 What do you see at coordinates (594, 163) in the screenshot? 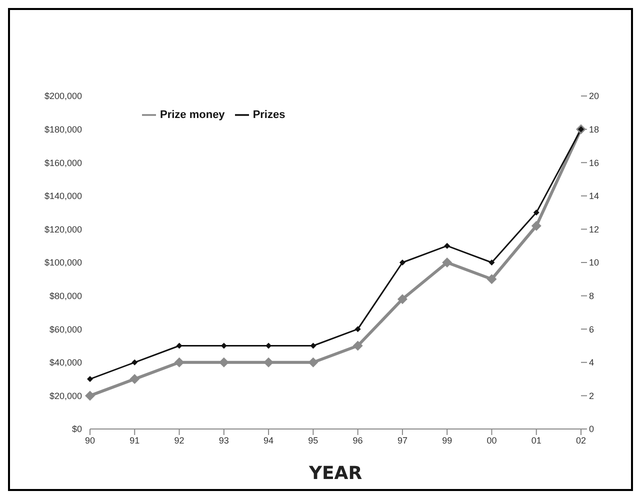
I see `y2-tick-label: 16` at bounding box center [594, 163].